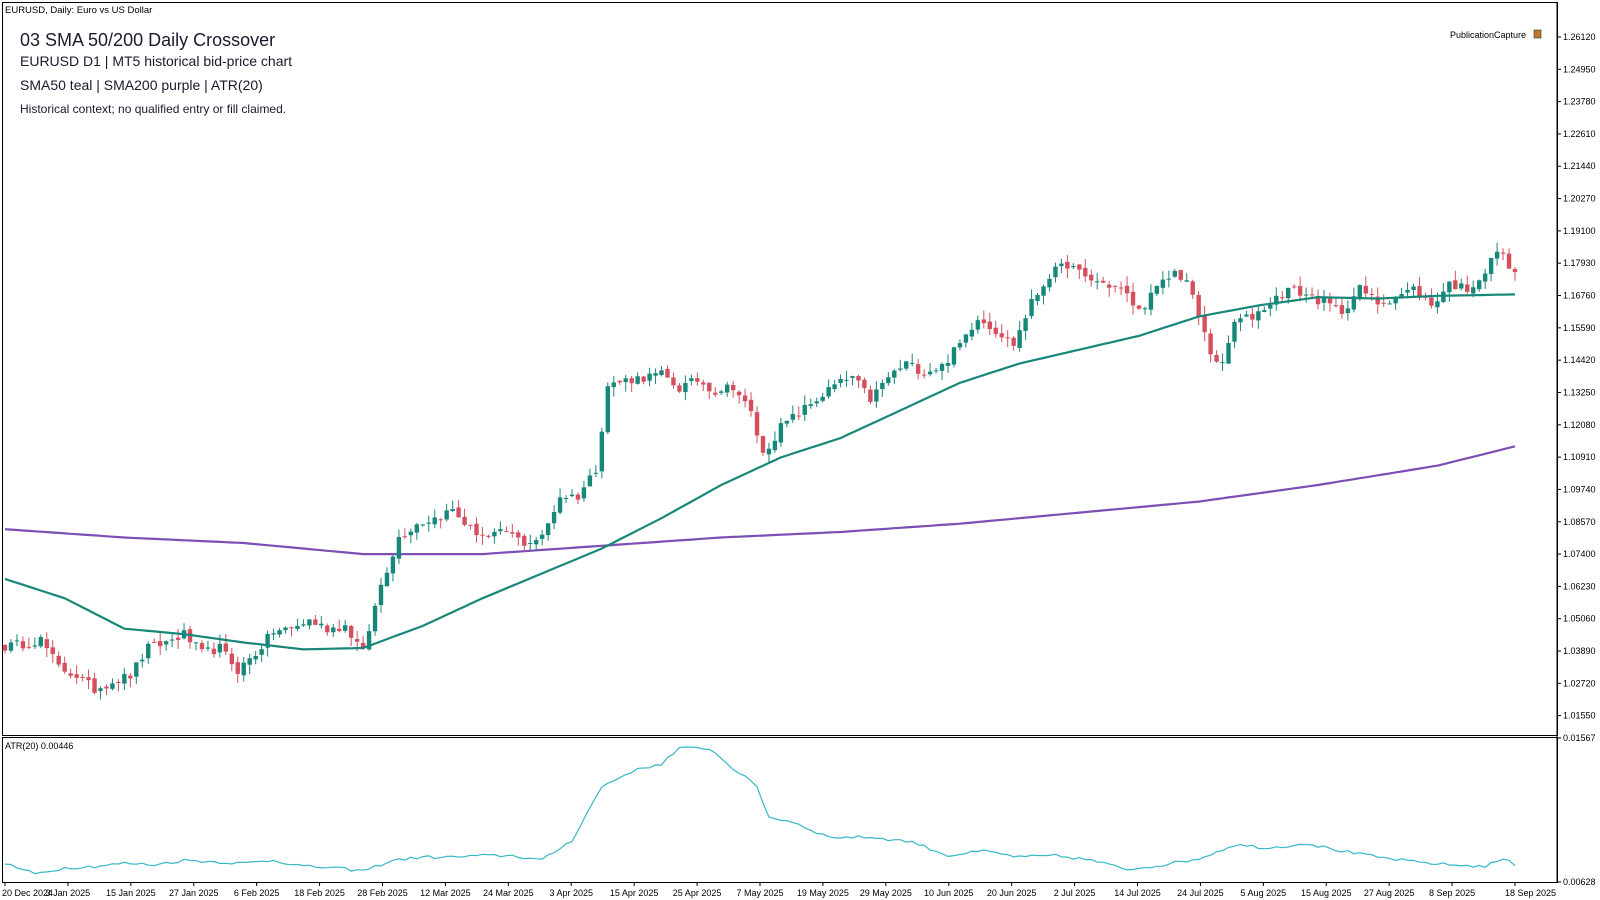 The width and height of the screenshot is (1600, 900). Describe the element at coordinates (1579, 263) in the screenshot. I see `price-axis-label: 1.17930` at that location.